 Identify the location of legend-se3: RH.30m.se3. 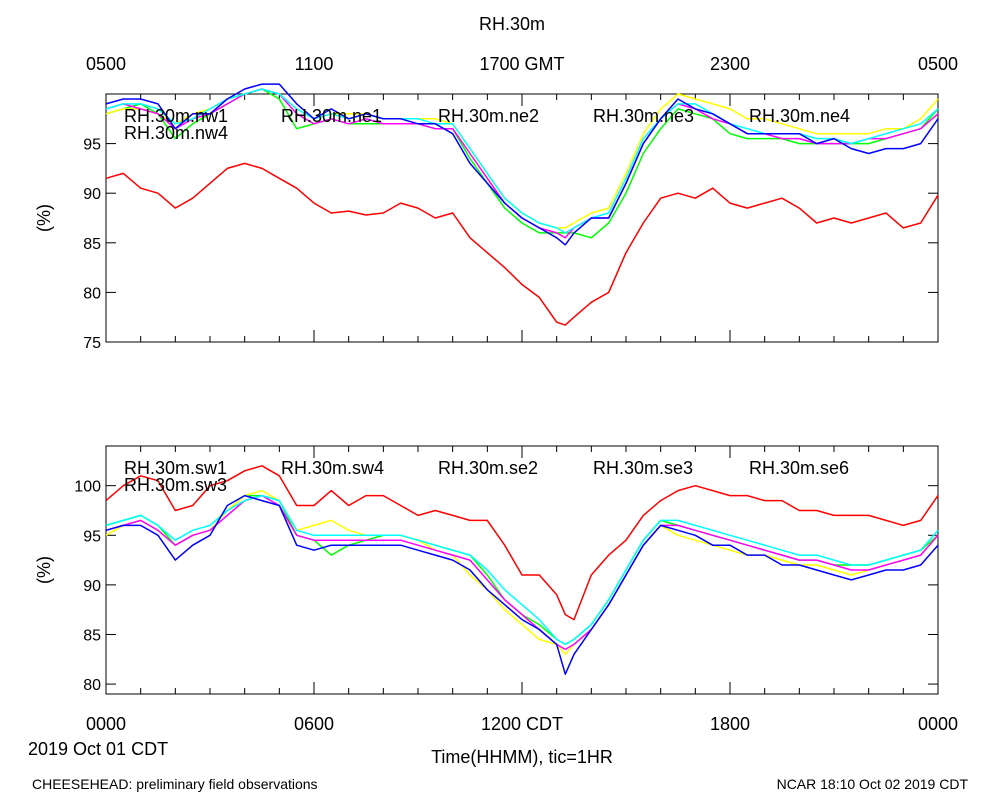
(643, 468).